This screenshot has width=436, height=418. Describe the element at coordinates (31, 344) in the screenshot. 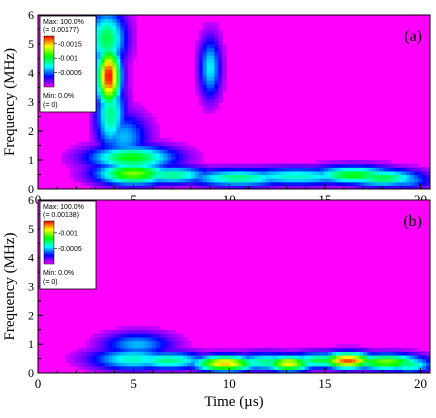

I see `y-tick-label: 1` at that location.